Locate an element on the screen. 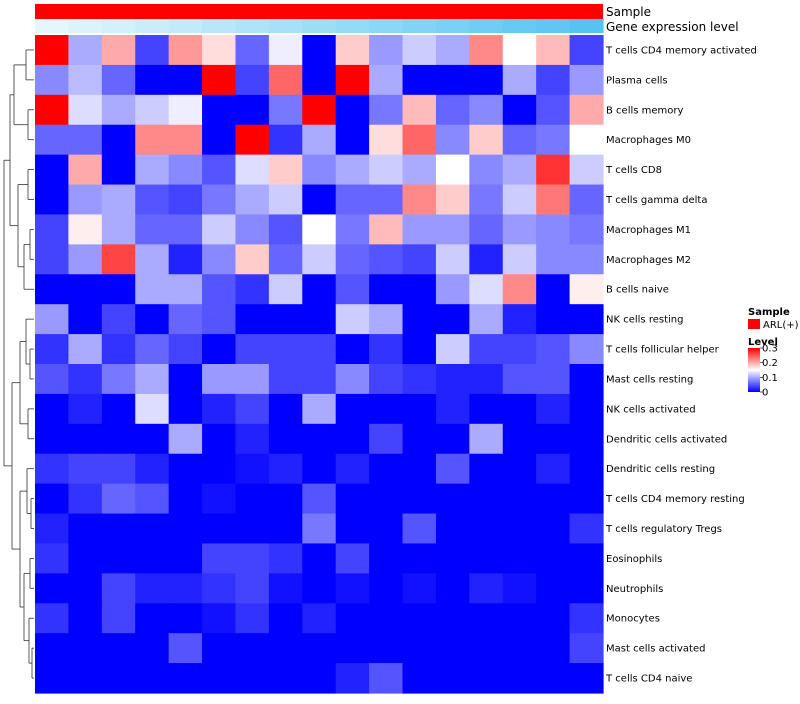 This screenshot has width=800, height=704. row-label: T cells gamma delta is located at coordinates (656, 200).